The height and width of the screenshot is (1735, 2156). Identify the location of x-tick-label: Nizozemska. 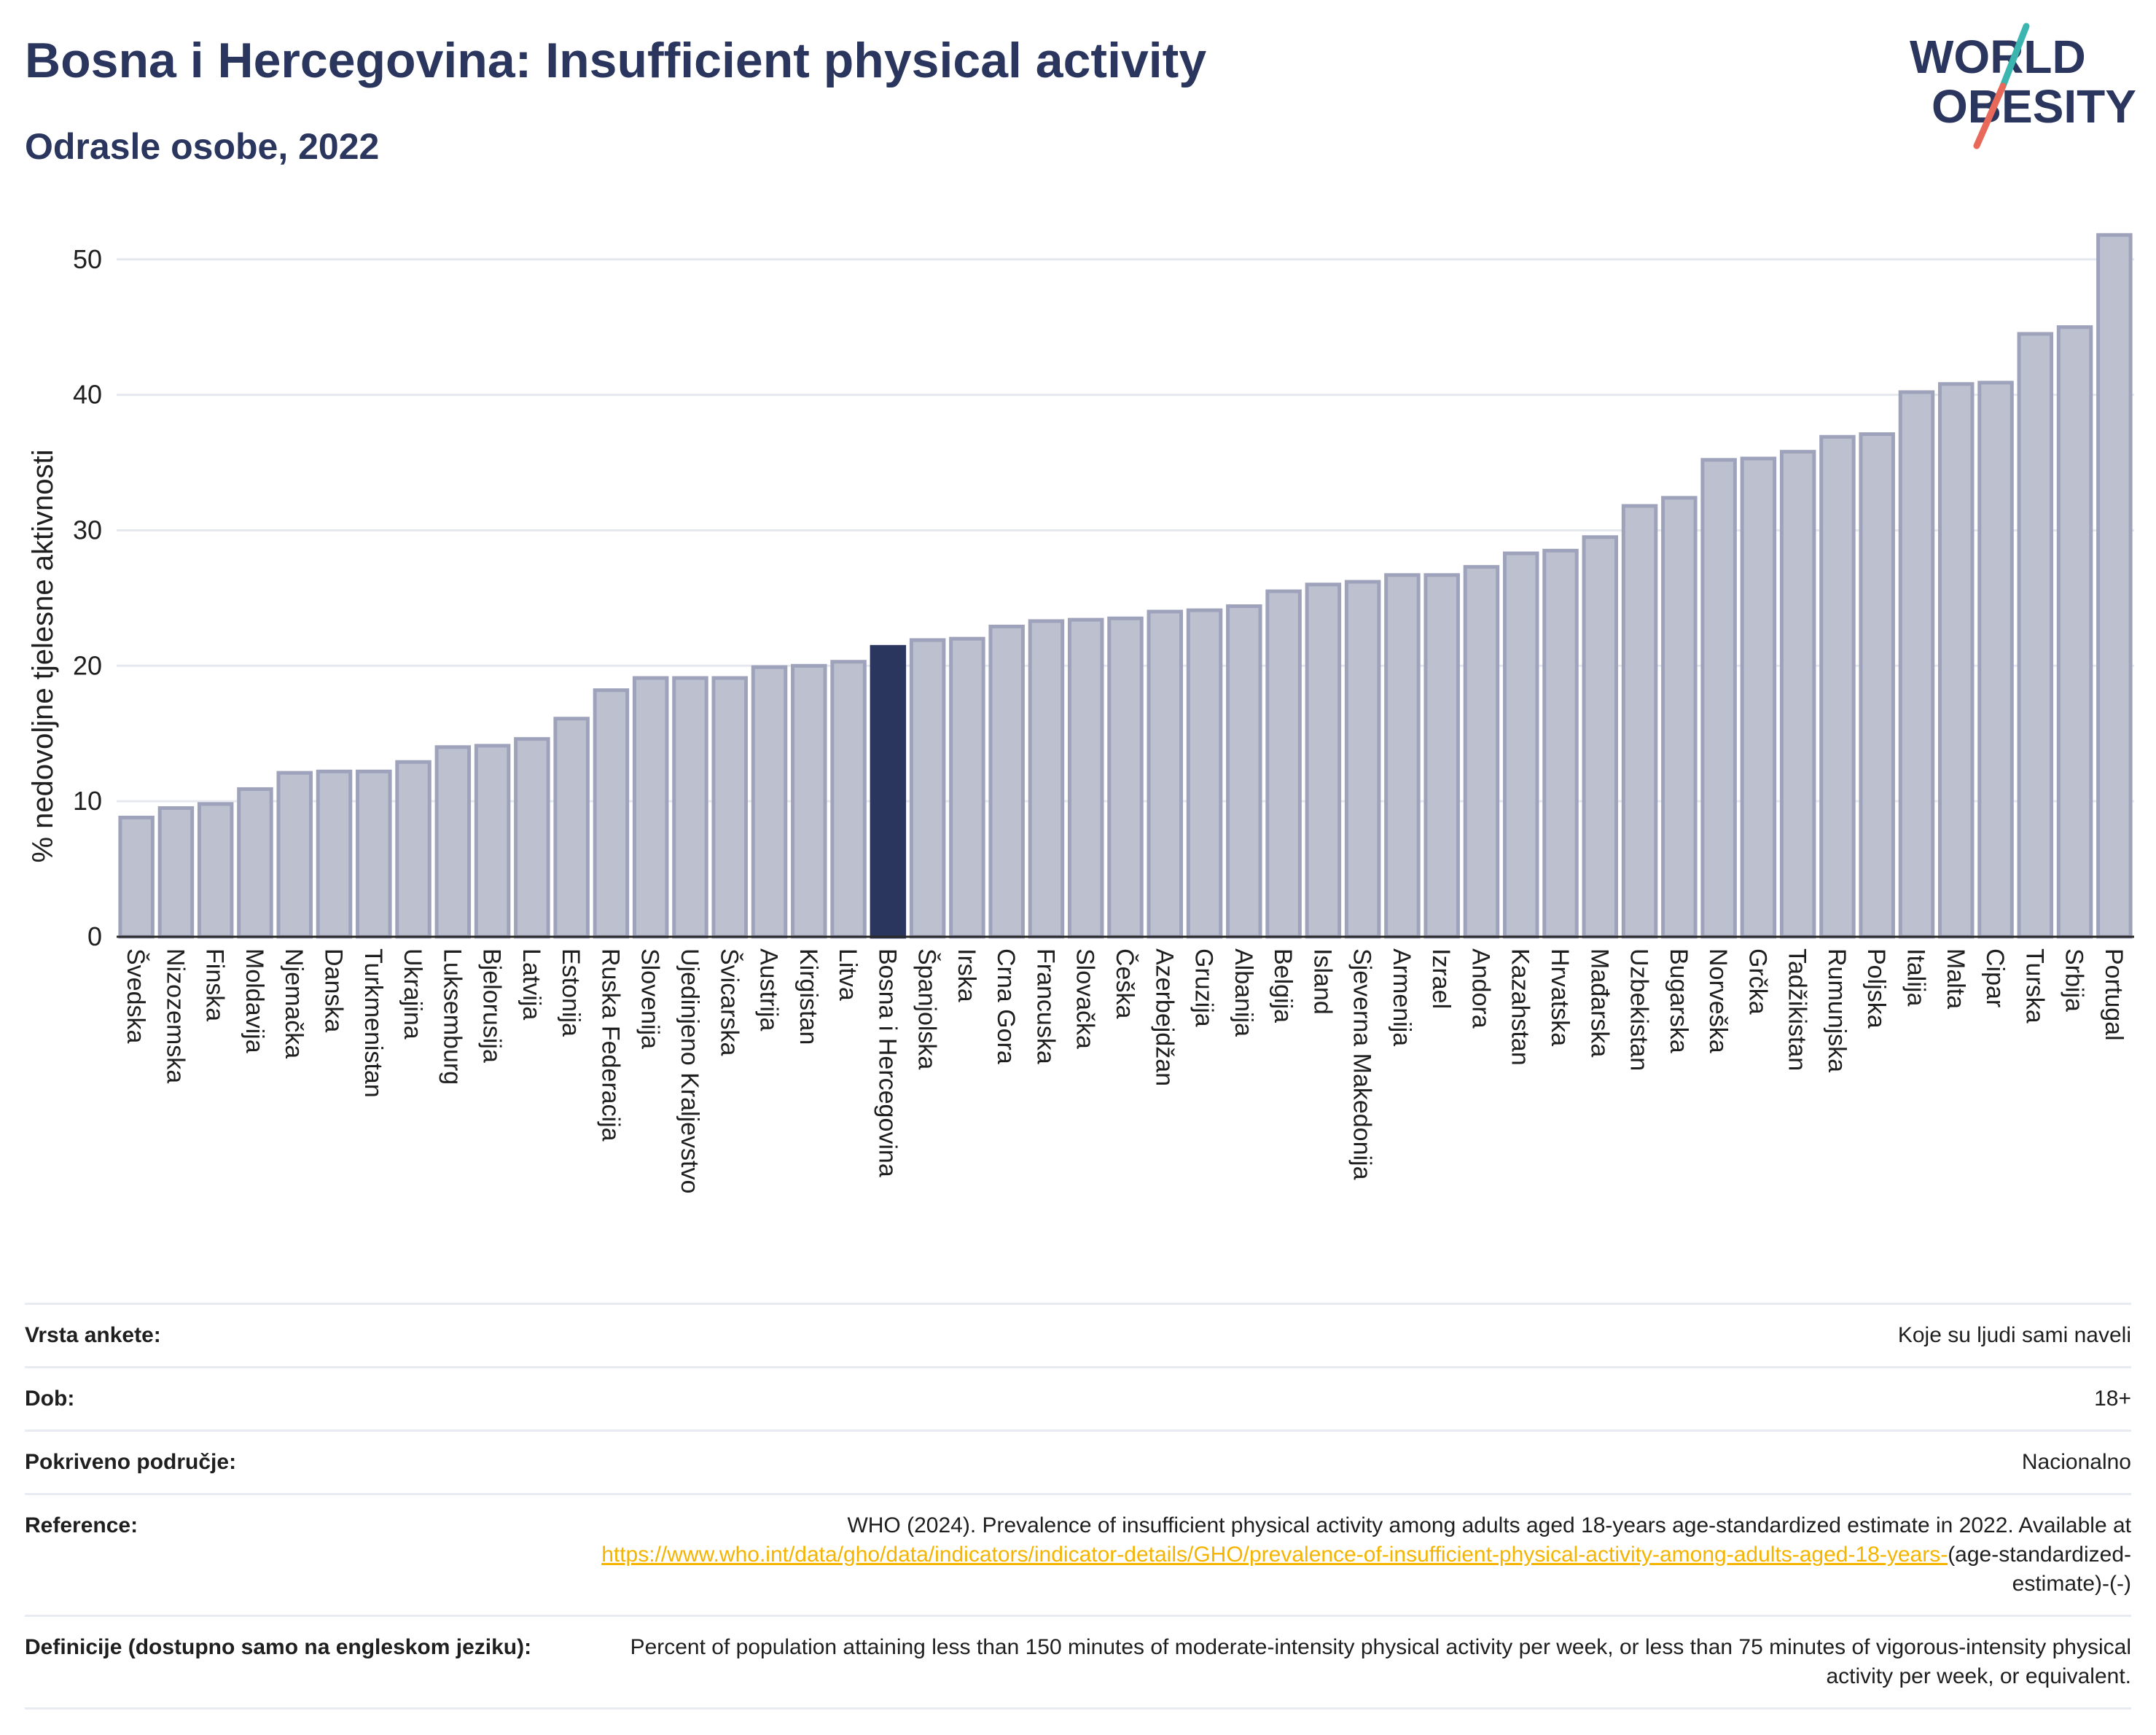
(175, 1015).